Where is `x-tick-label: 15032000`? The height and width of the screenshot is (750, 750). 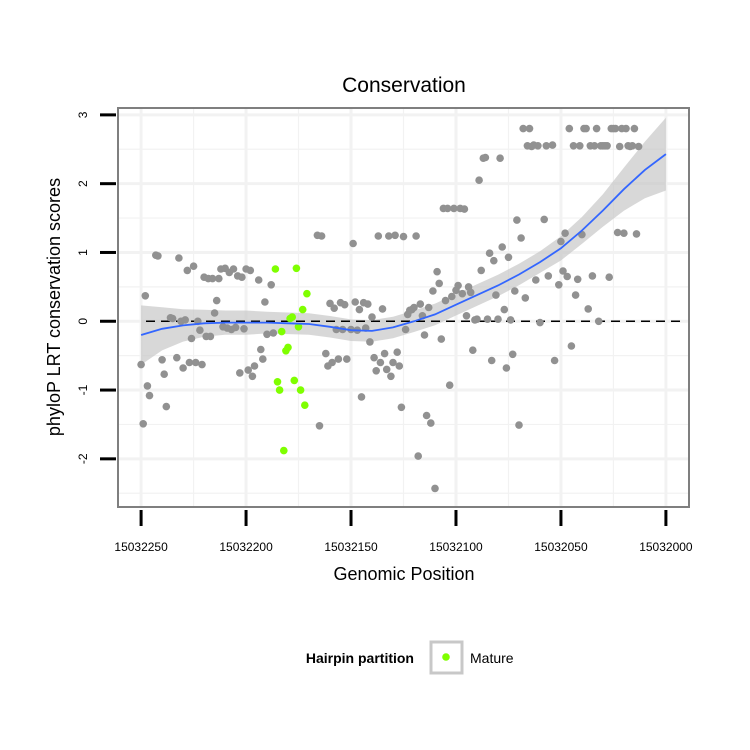
x-tick-label: 15032000 is located at coordinates (666, 547).